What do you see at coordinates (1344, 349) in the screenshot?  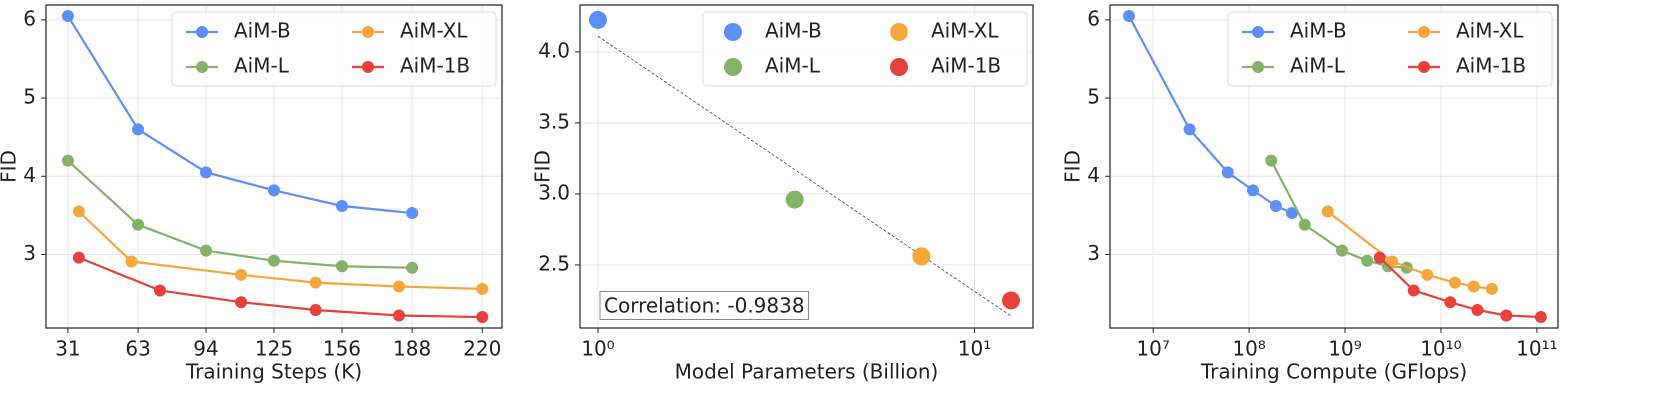 I see `x-tick-label: 10⁹` at bounding box center [1344, 349].